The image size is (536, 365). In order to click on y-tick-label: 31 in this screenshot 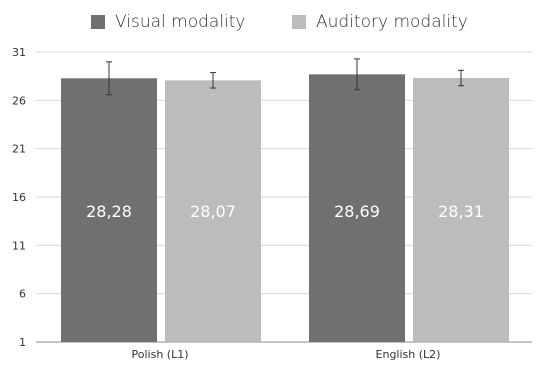, I will do `click(19, 52)`.